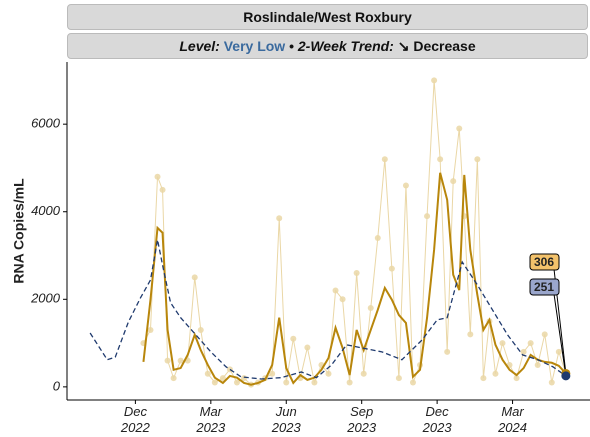 This screenshot has width=590, height=437. I want to click on title-strip: Roslindale/West Roxbury, so click(327, 17).